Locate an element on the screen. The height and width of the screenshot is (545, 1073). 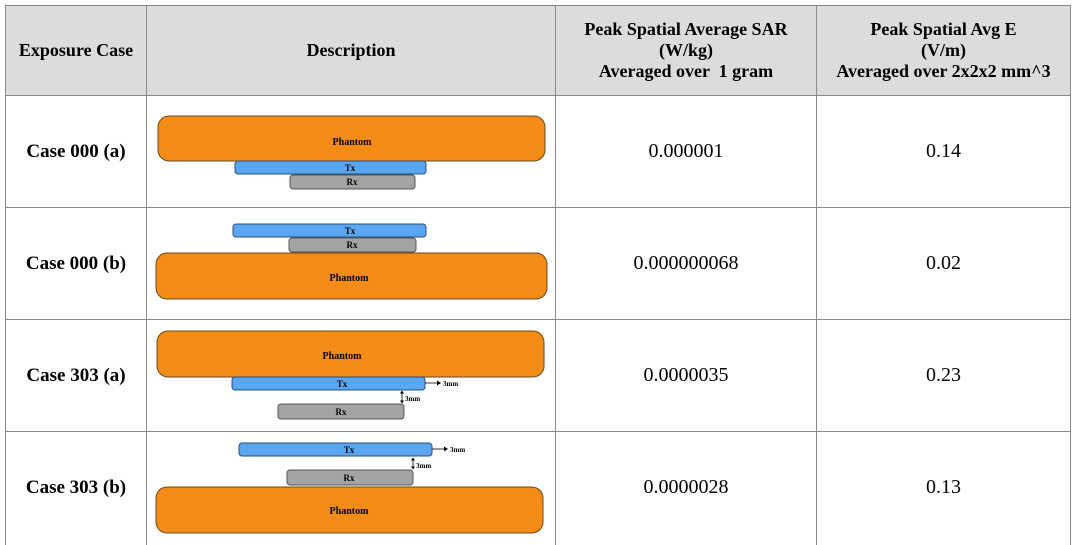
header-sar-line-3: Averaged over 1 gram is located at coordinates (686, 71).